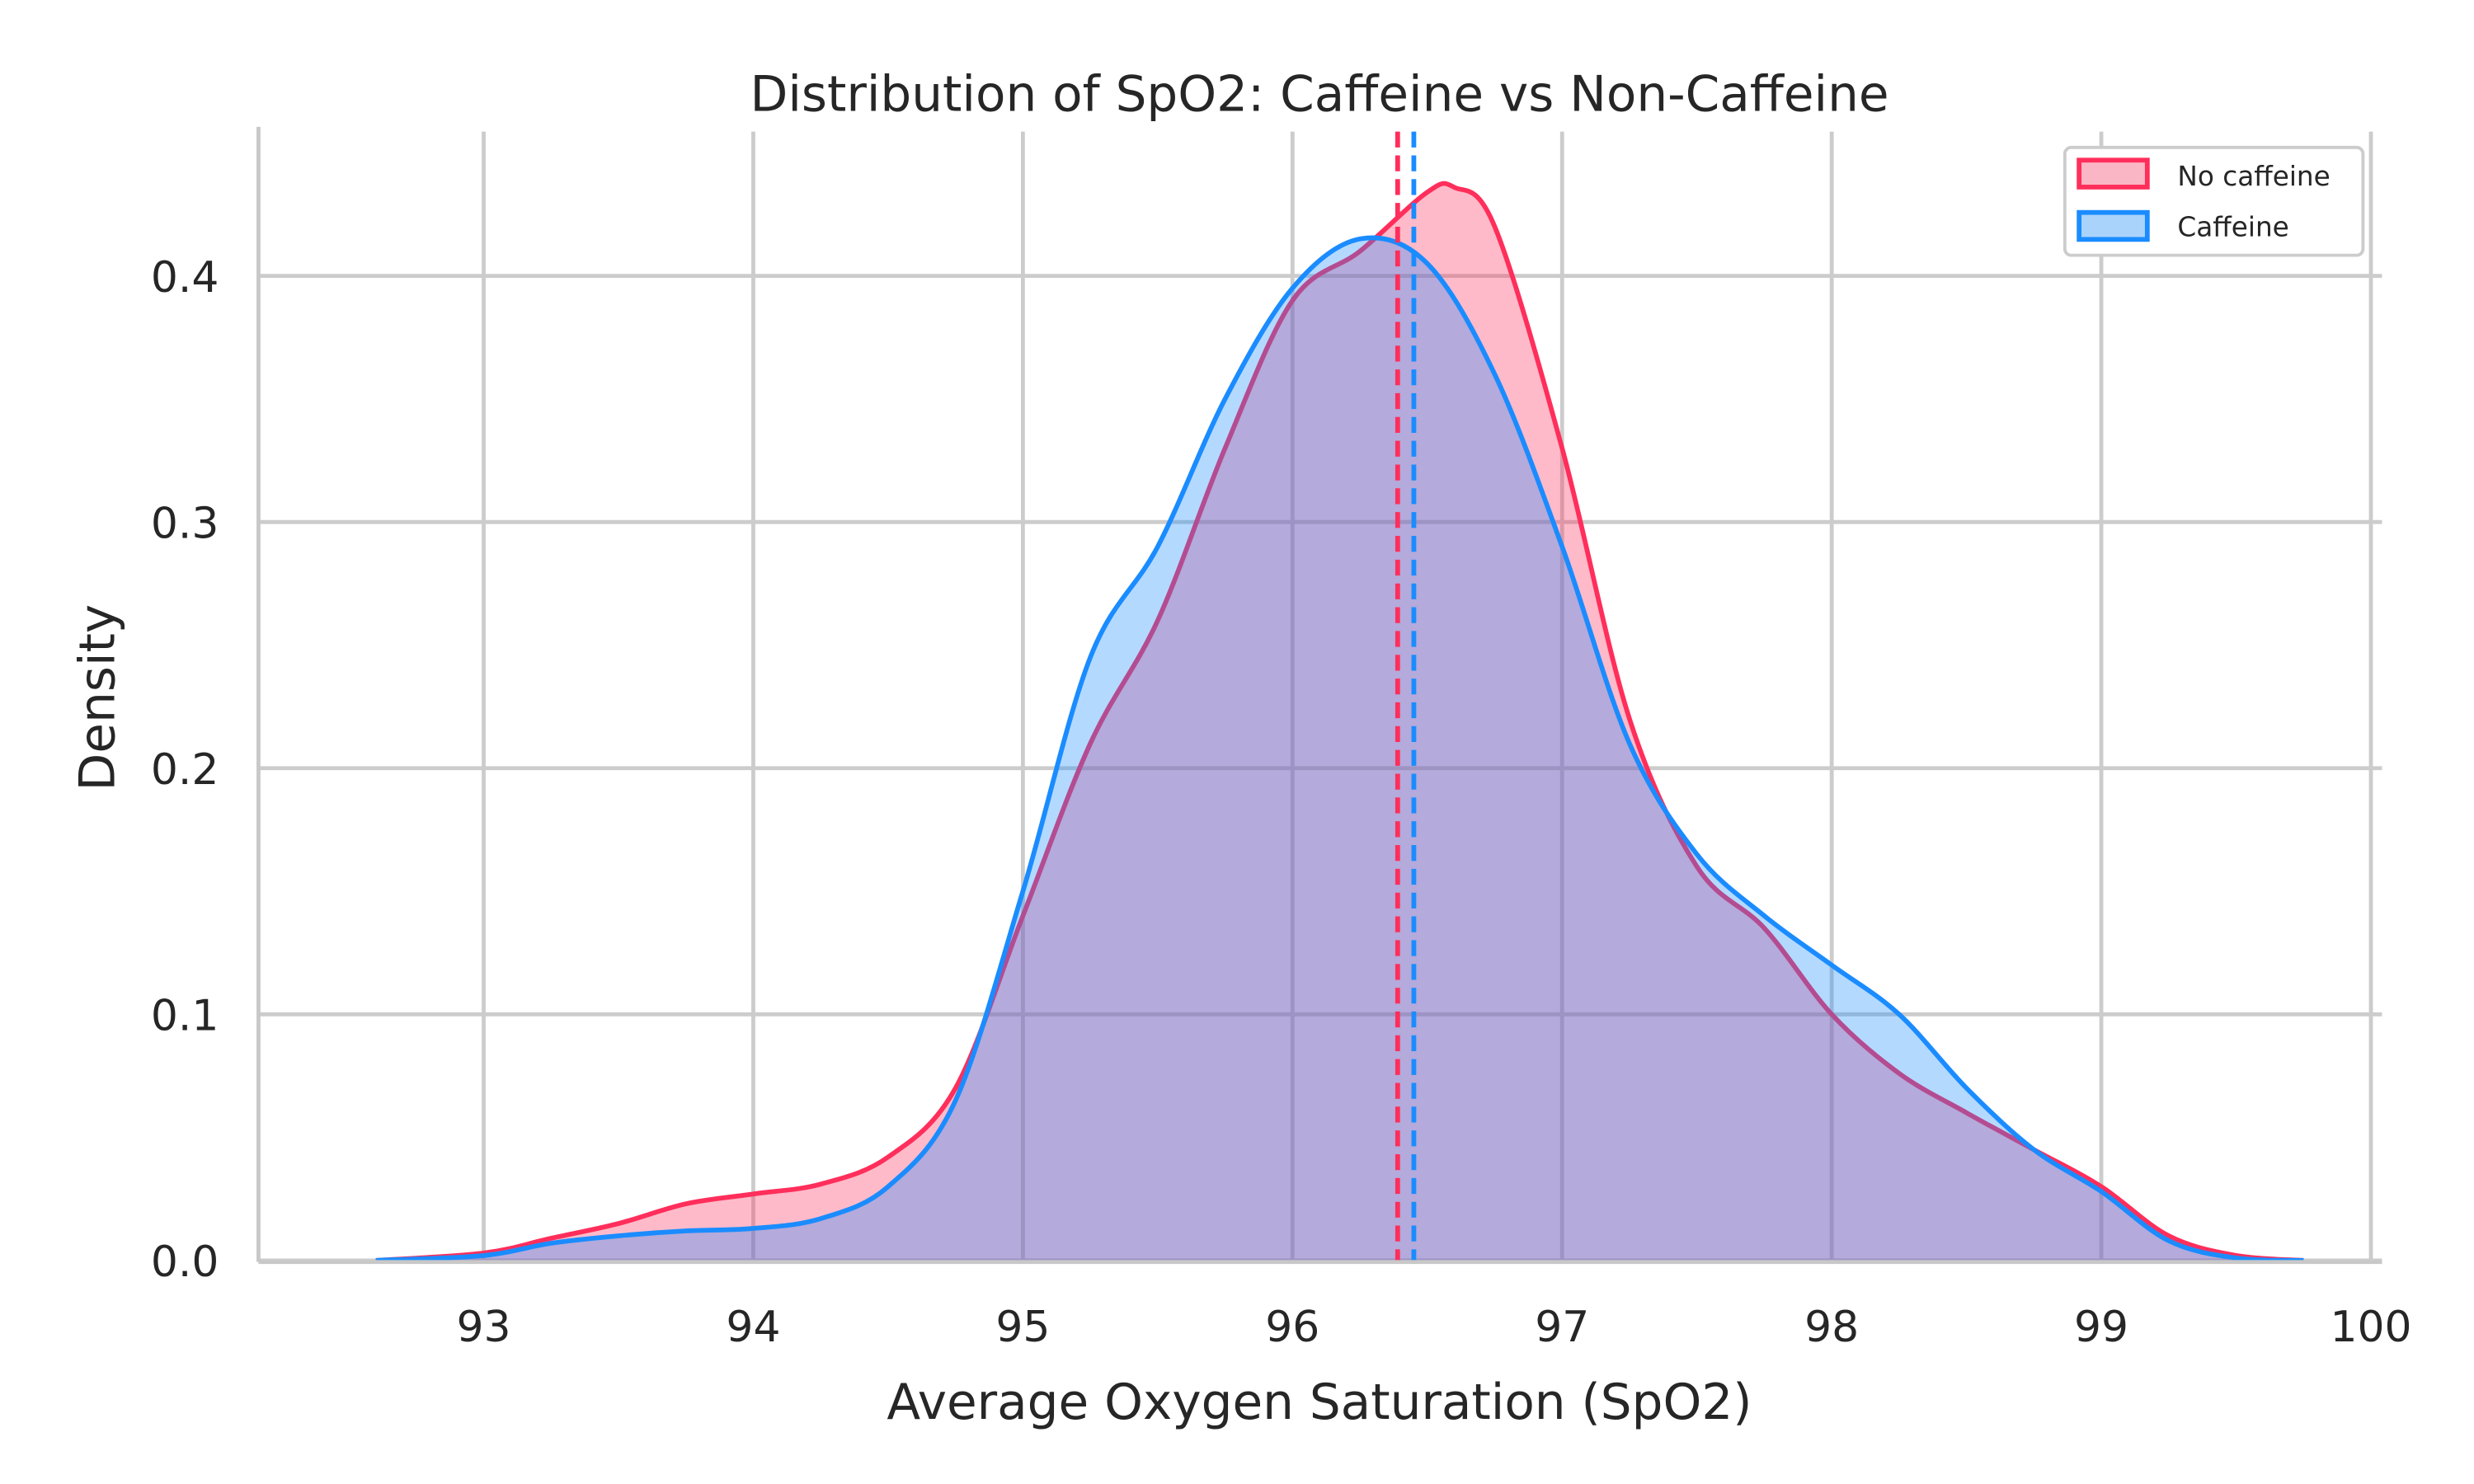  I want to click on y-tick-label: 0.1, so click(185, 1016).